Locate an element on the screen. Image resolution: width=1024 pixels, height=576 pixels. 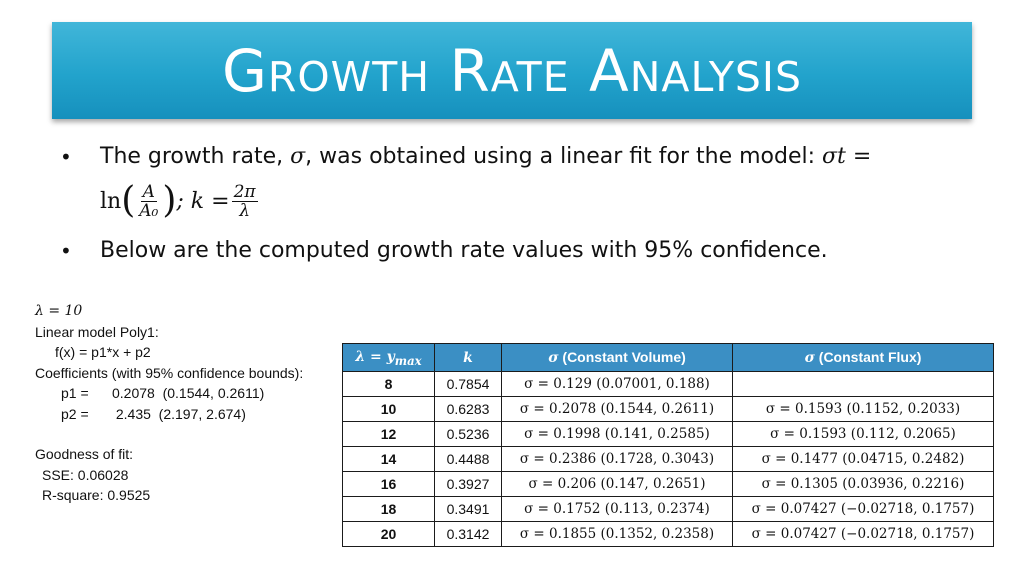
header-lambda: λ = ymax is located at coordinates (388, 357).